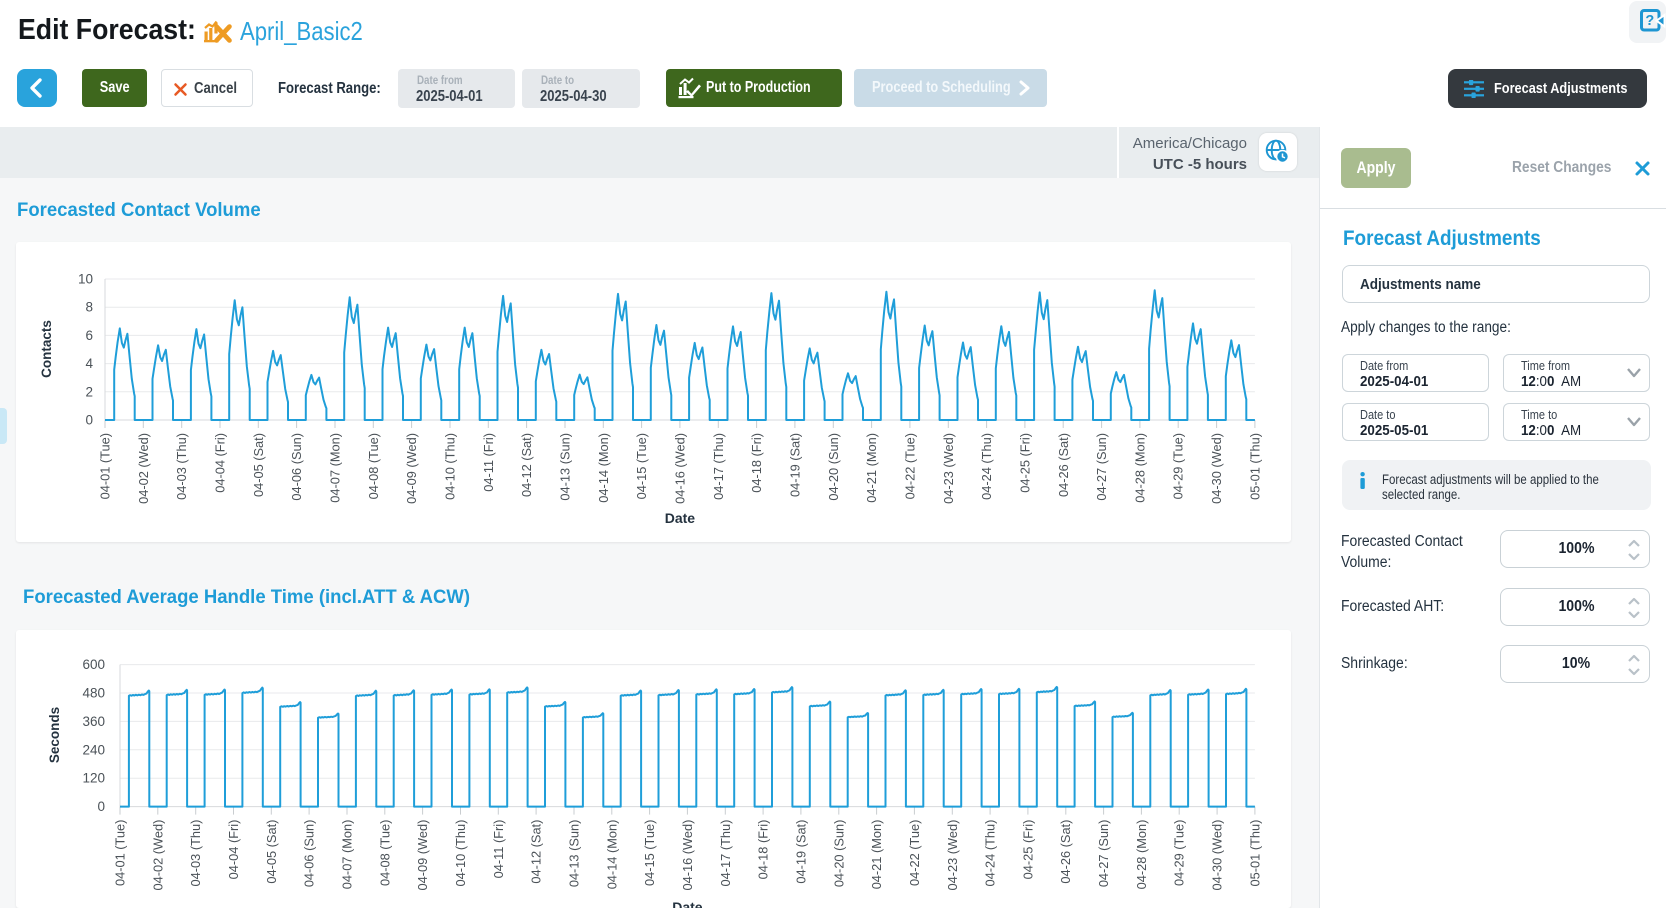  What do you see at coordinates (85, 279) in the screenshot?
I see `svg-text: 10` at bounding box center [85, 279].